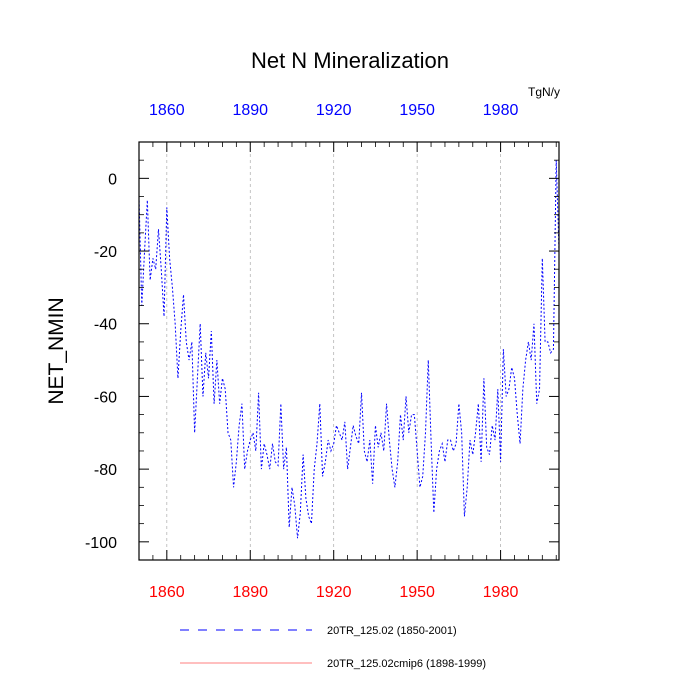 The width and height of the screenshot is (700, 700). What do you see at coordinates (105, 252) in the screenshot?
I see `y-tick-label--20: -20` at bounding box center [105, 252].